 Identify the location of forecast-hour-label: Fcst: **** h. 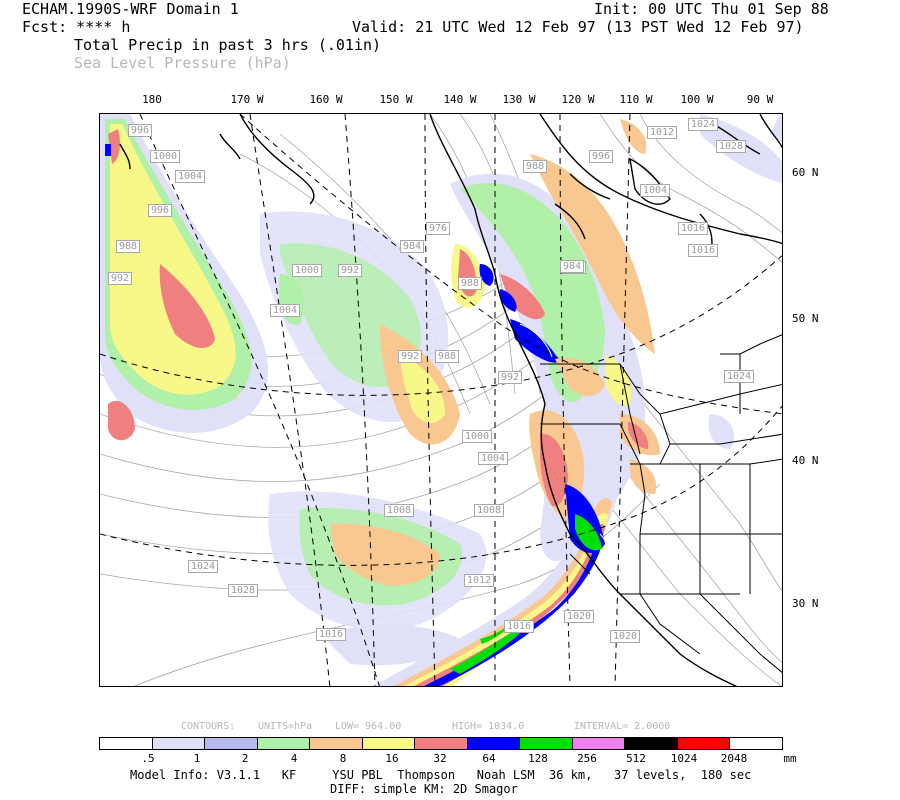
(76, 27).